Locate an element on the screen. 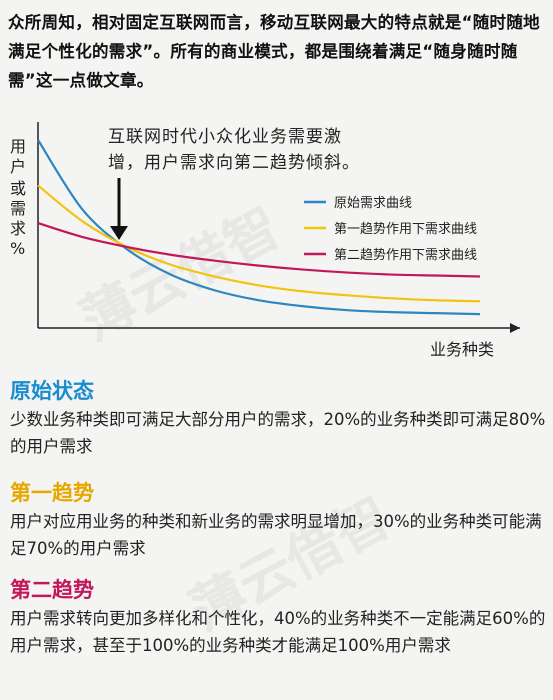 The width and height of the screenshot is (553, 700). y-axis-label-char: 或 is located at coordinates (18, 188).